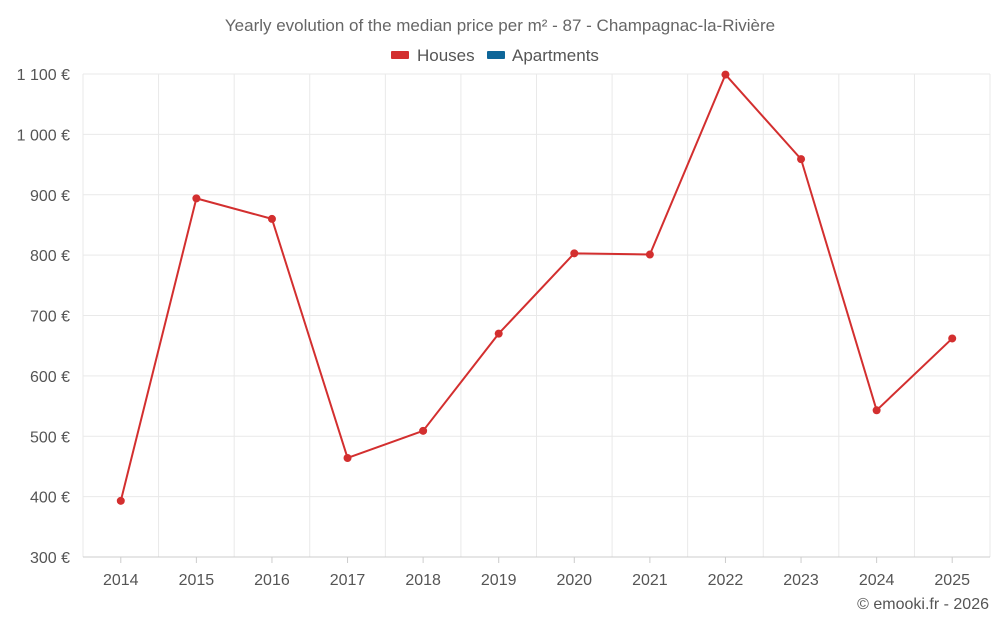 Image resolution: width=1000 pixels, height=625 pixels. I want to click on x-tick-label: 2021, so click(650, 580).